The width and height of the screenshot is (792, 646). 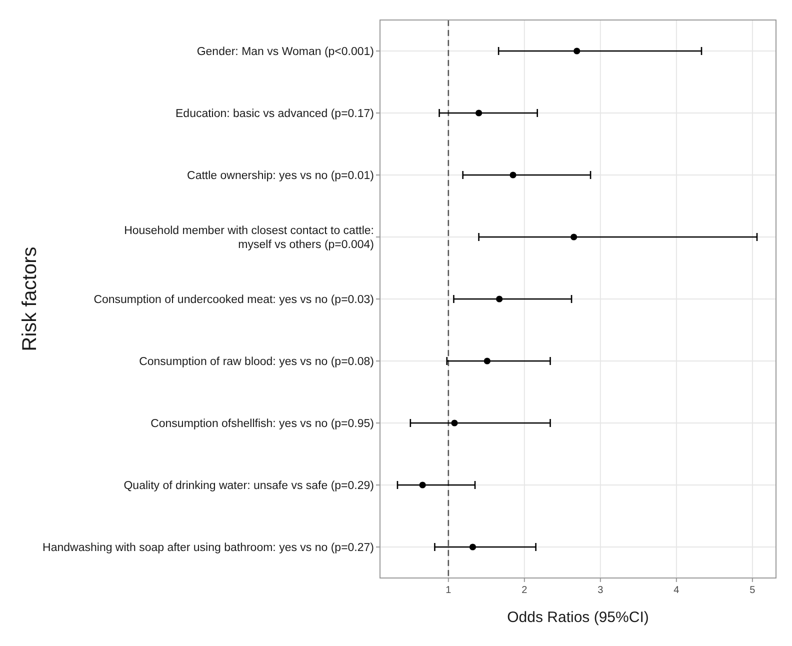 I want to click on y-tick-label: Handwashing with soap after using bathroom: yes vs no (p=0.27), so click(x=208, y=548).